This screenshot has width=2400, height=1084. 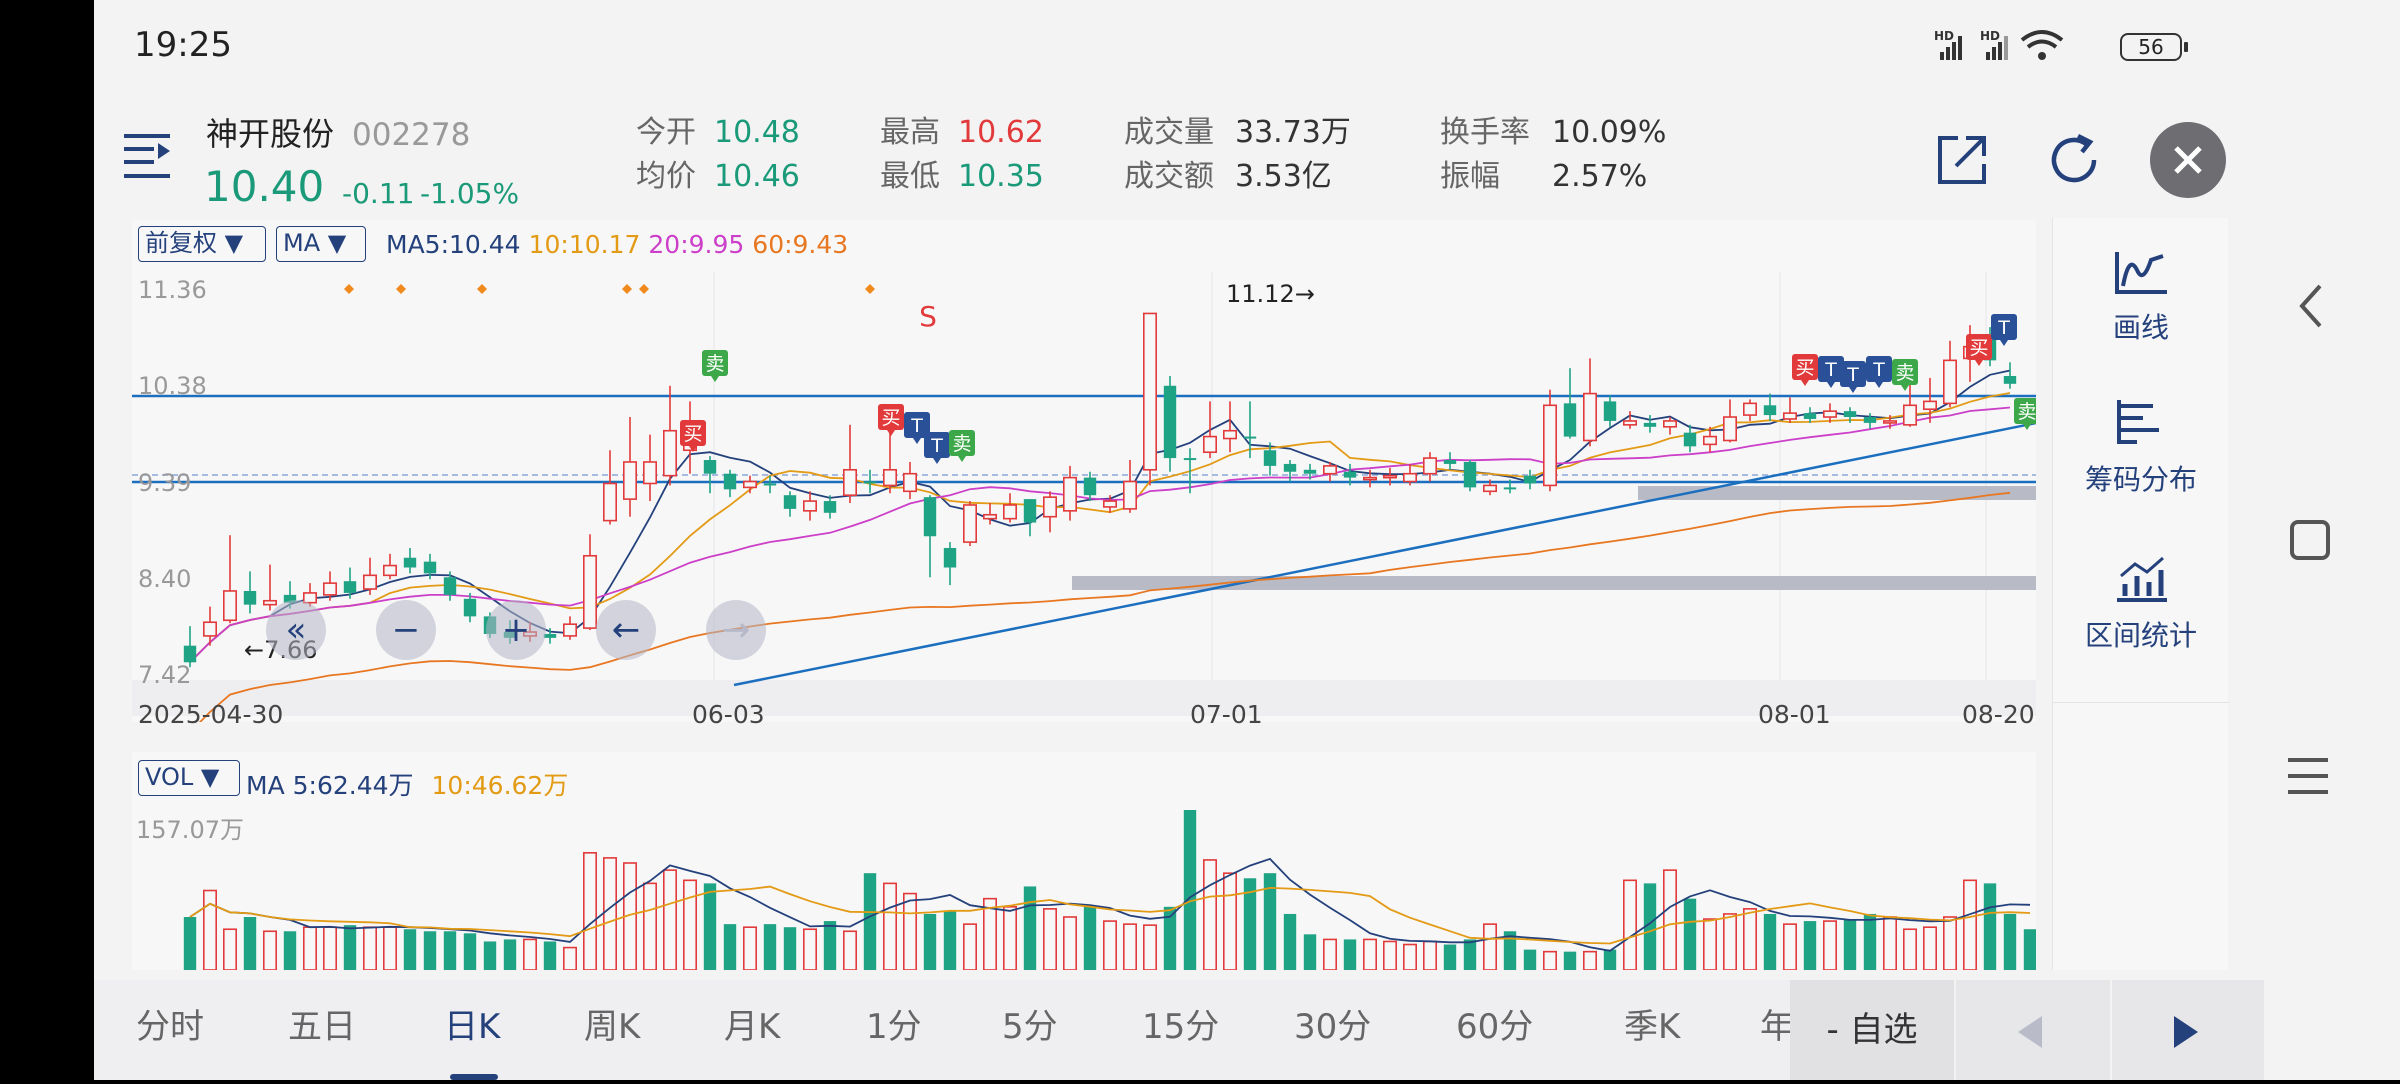 What do you see at coordinates (202, 244) in the screenshot?
I see `adjust-dropdown: 前复权 ▼` at bounding box center [202, 244].